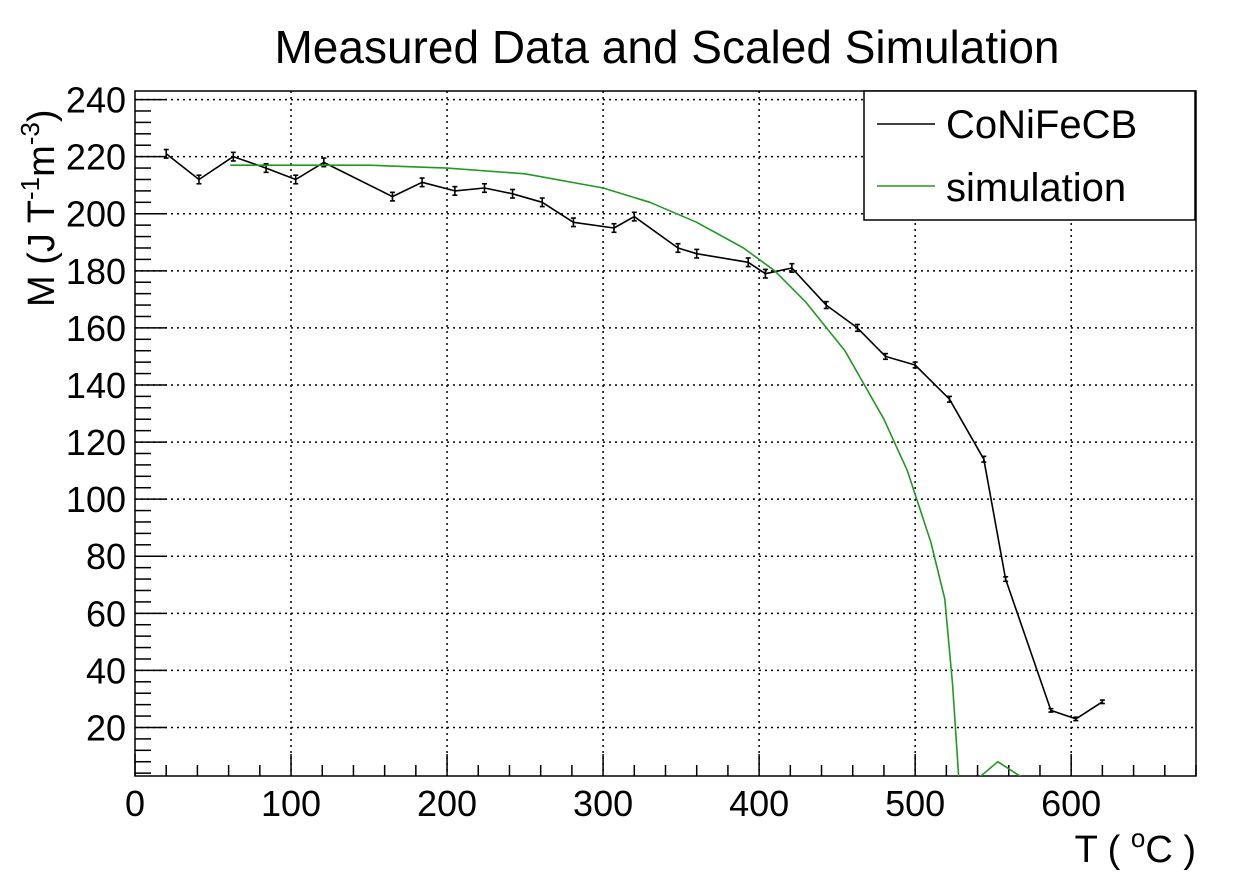  I want to click on x-tick-label: 200, so click(447, 803).